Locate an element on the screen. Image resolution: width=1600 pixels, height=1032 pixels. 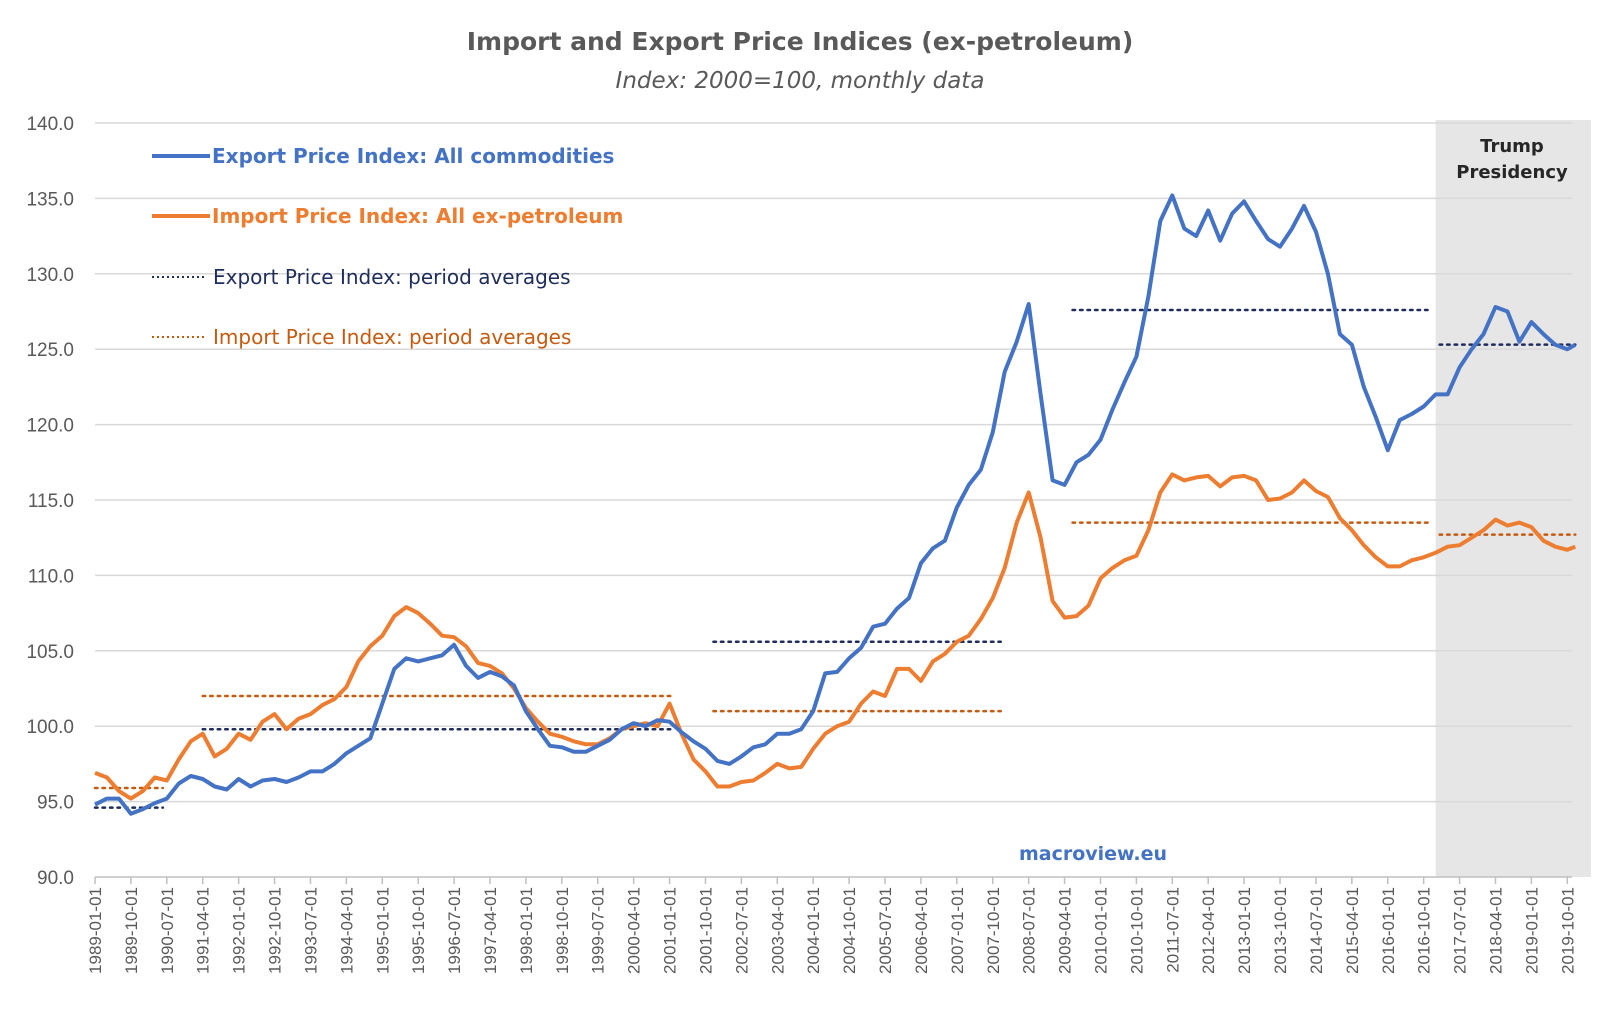
y-tick-label: 100.0 is located at coordinates (50, 727).